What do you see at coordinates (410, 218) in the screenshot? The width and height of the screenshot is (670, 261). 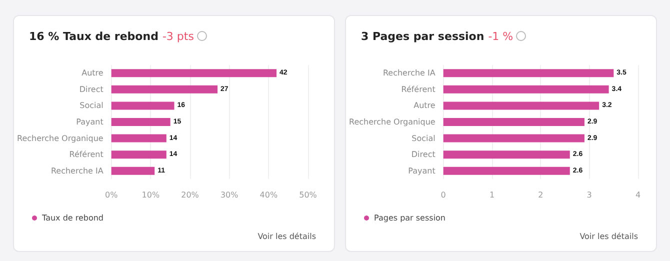 I see `legend-label: Pages par session` at bounding box center [410, 218].